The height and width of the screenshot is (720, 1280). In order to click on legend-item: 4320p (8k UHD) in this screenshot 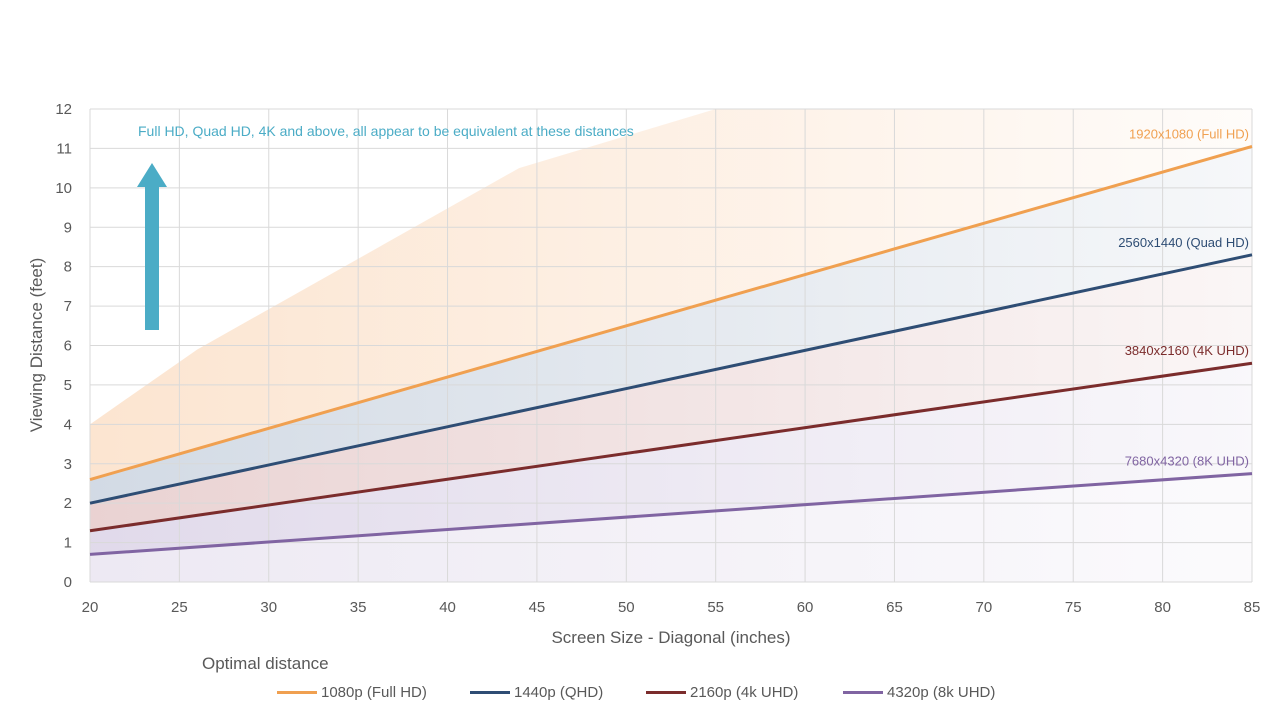, I will do `click(919, 692)`.